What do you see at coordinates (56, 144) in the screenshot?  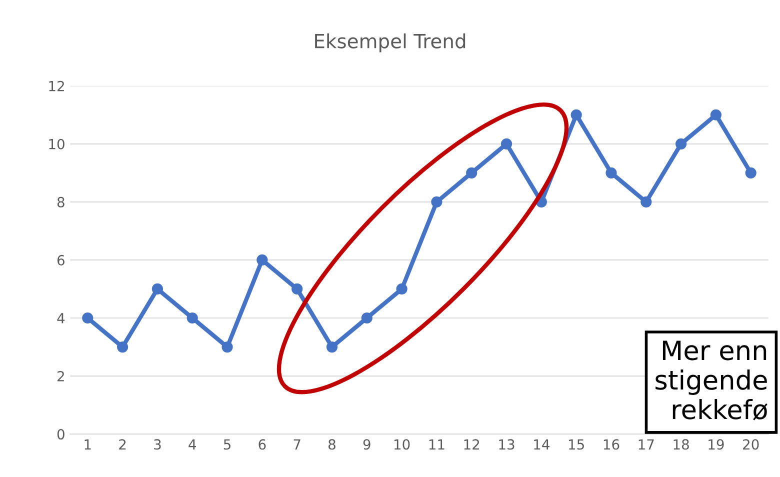 I see `y-tick-label: 10` at bounding box center [56, 144].